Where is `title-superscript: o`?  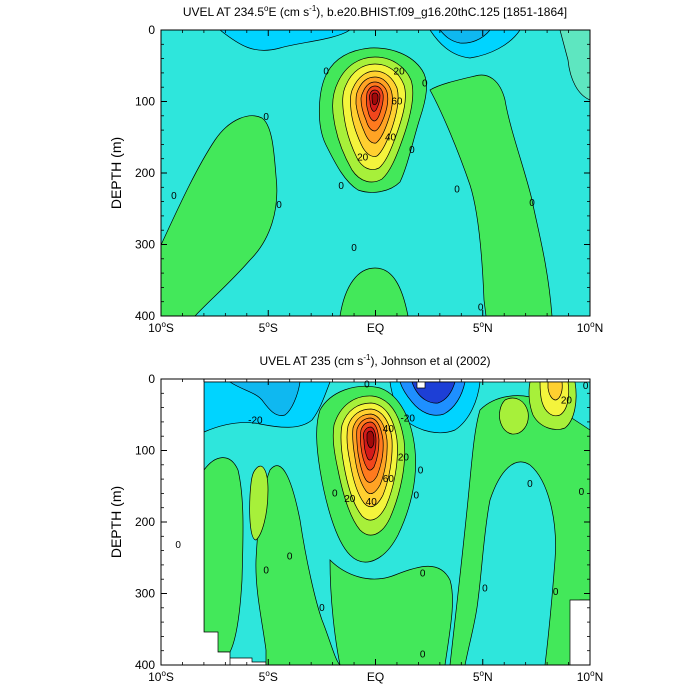
title-superscript: o is located at coordinates (266, 8).